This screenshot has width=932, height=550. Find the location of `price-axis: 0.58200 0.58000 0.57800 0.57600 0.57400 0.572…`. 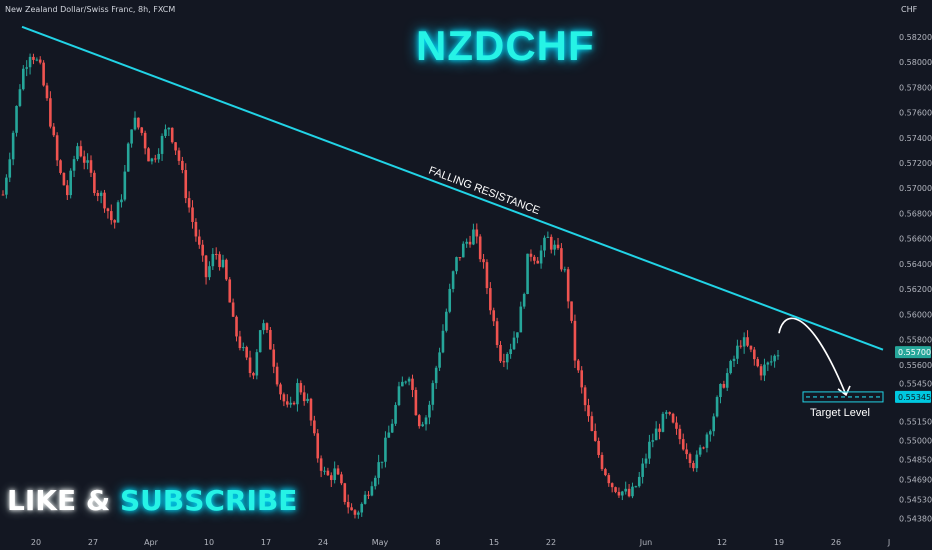

price-axis: 0.58200 0.58000 0.57800 0.57600 0.57400 0.572… is located at coordinates (913, 278).